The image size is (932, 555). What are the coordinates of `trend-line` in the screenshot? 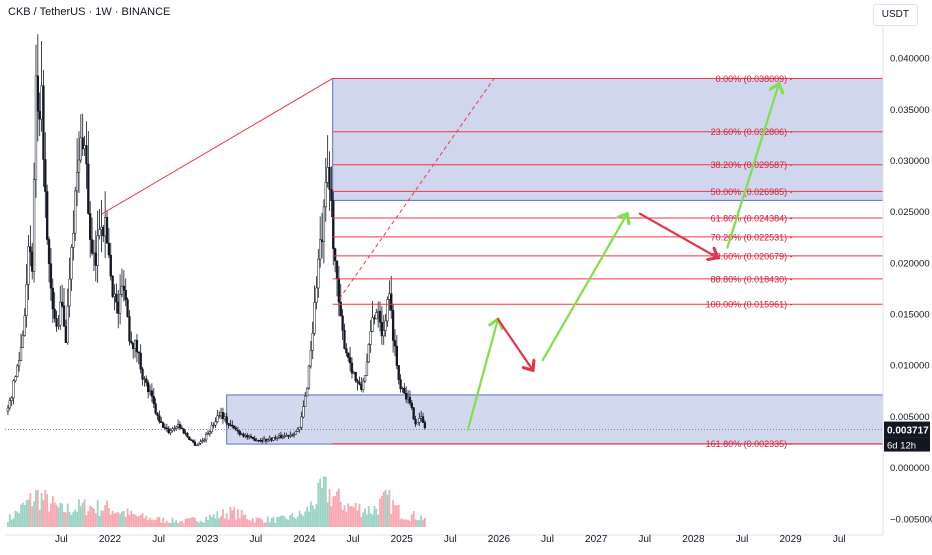 It's located at (217, 146).